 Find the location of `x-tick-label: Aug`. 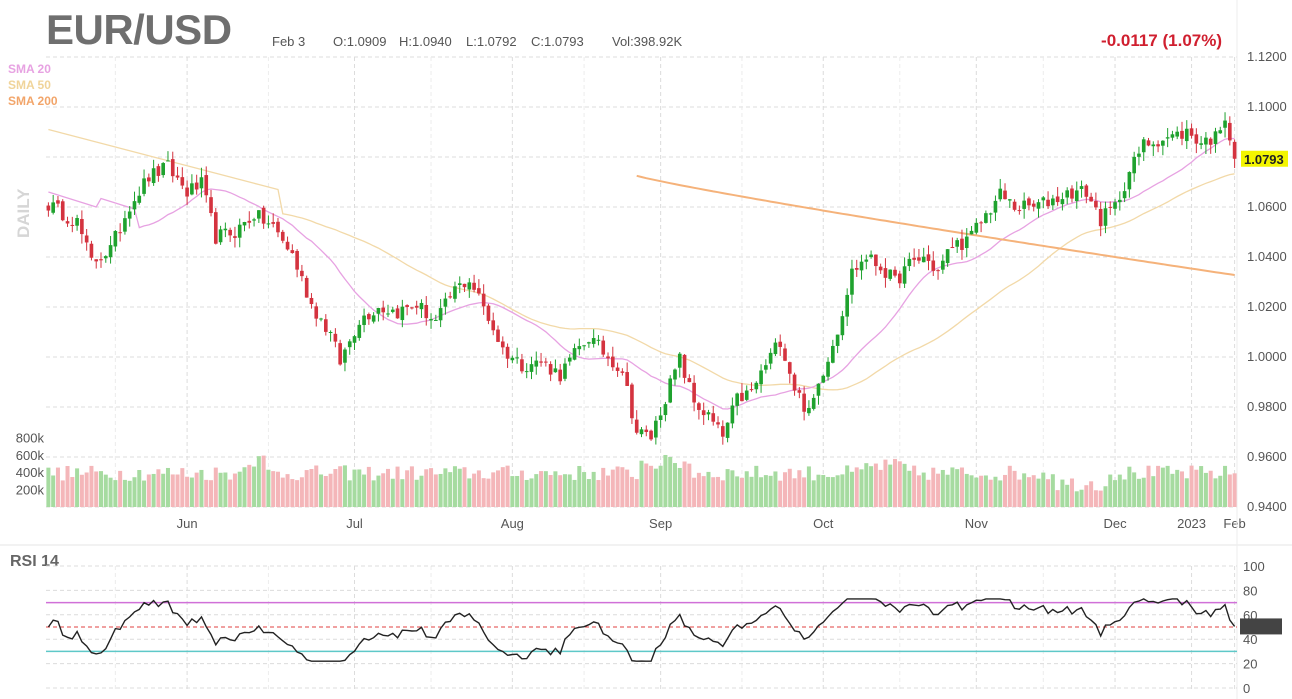

x-tick-label: Aug is located at coordinates (512, 523).